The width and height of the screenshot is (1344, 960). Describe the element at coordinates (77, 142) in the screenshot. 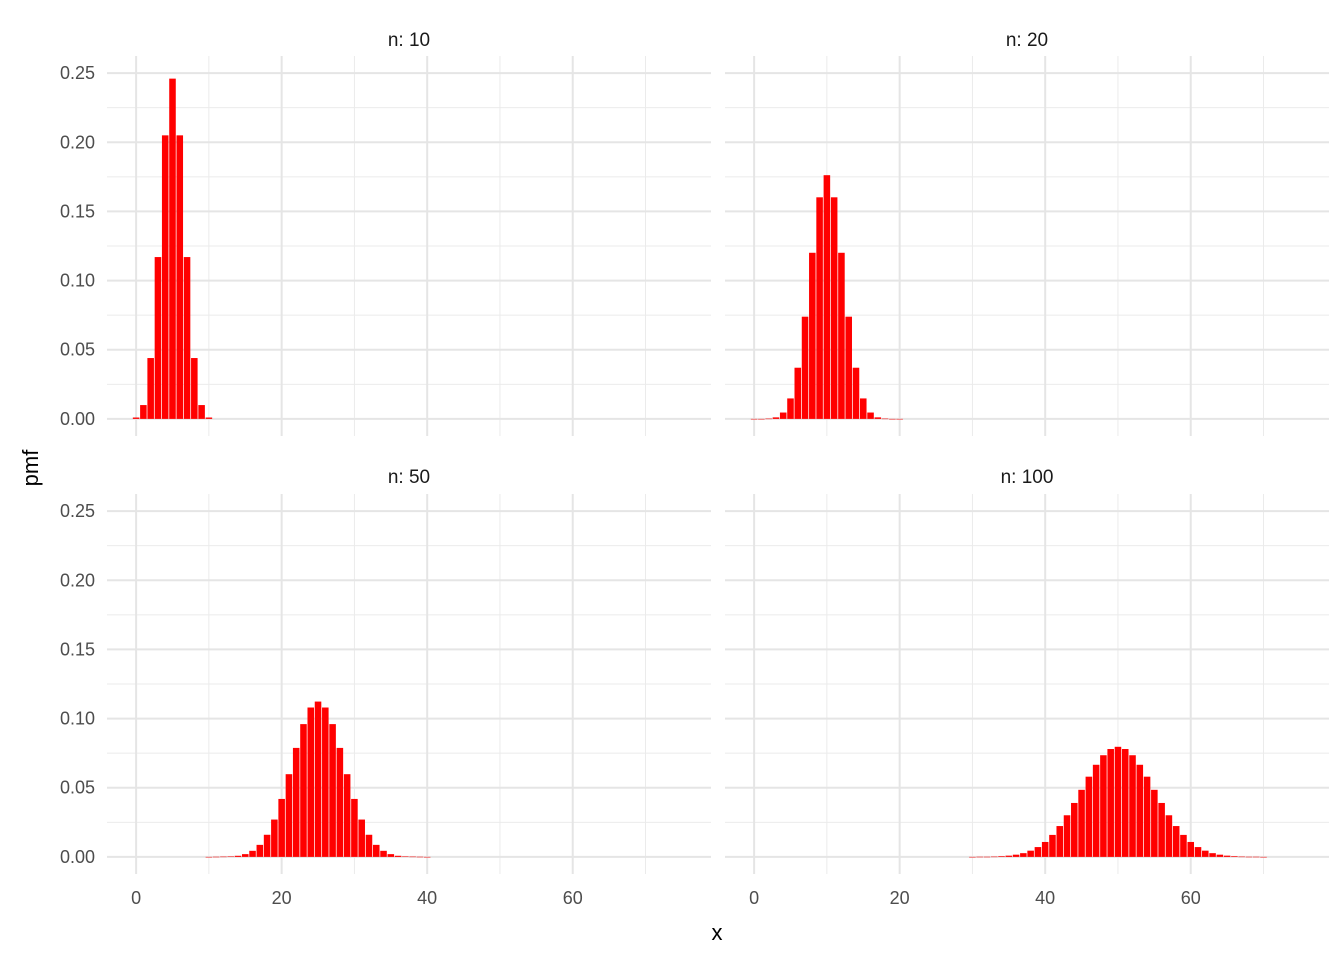

I see `y-tick-label: 0.20` at that location.